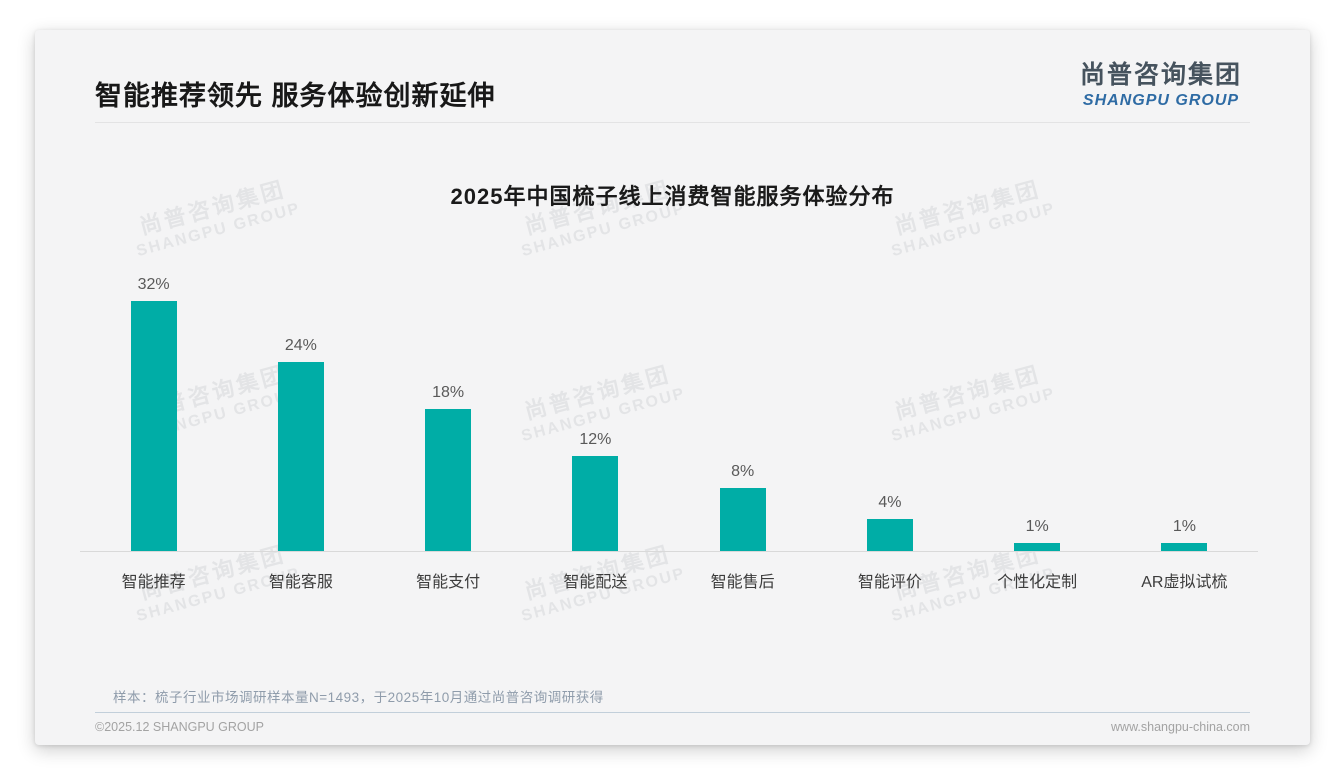  What do you see at coordinates (153, 582) in the screenshot?
I see `category-label: 智能推荐` at bounding box center [153, 582].